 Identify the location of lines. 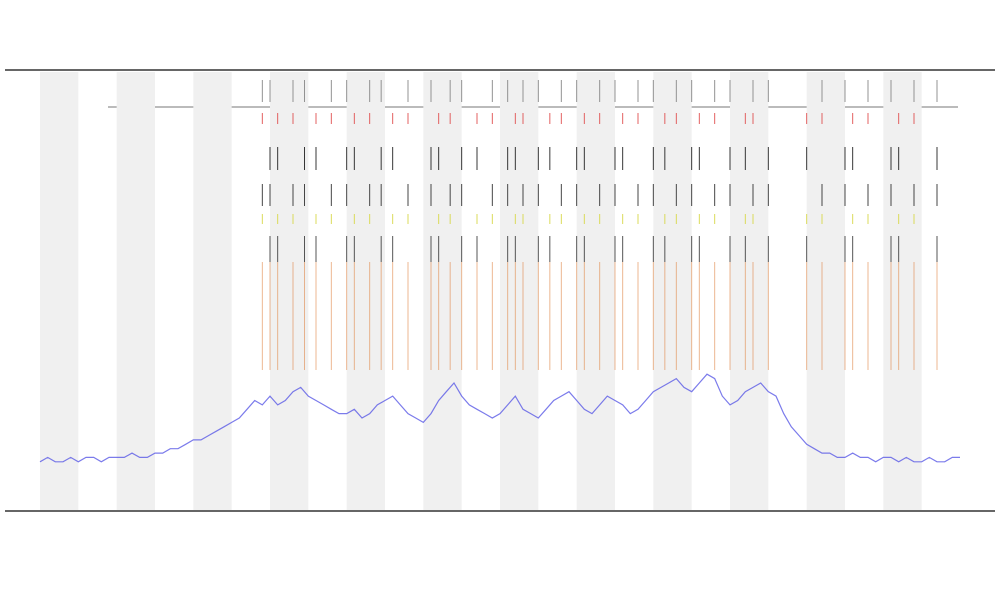
(499, 418).